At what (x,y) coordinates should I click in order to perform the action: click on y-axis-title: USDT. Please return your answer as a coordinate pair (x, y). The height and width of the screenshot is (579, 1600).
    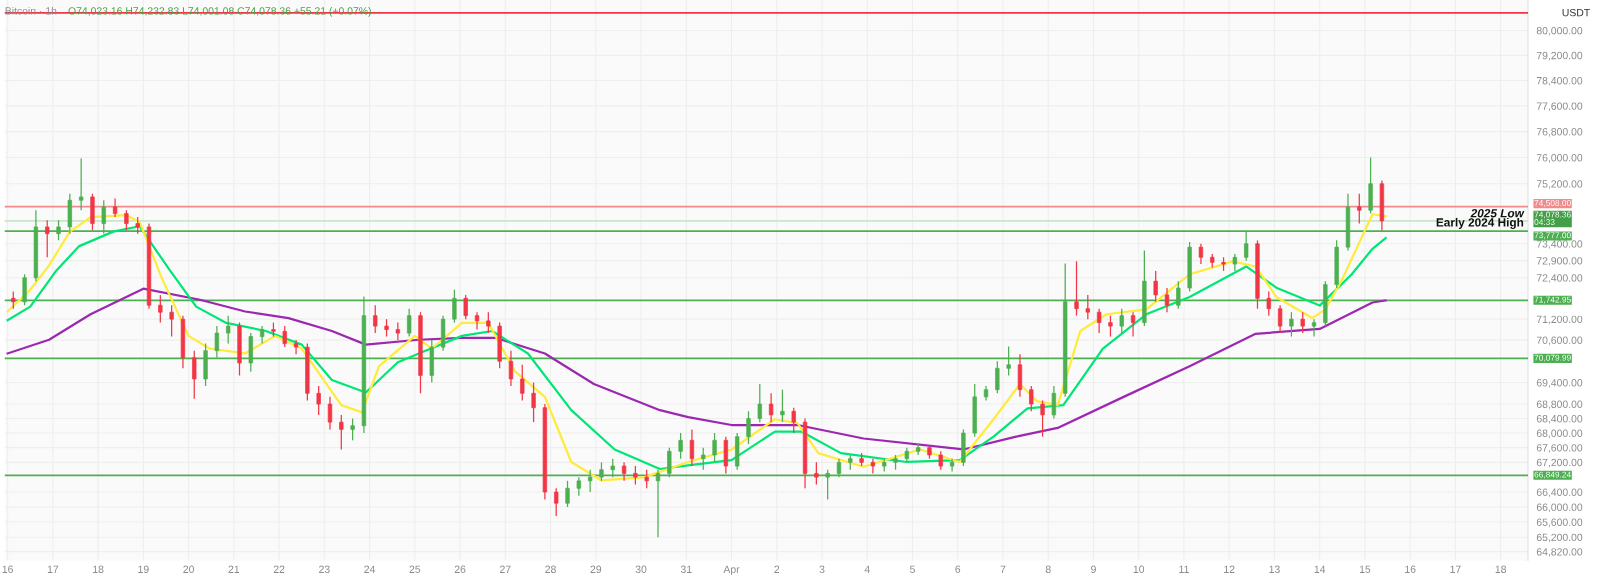
    Looking at the image, I should click on (1576, 12).